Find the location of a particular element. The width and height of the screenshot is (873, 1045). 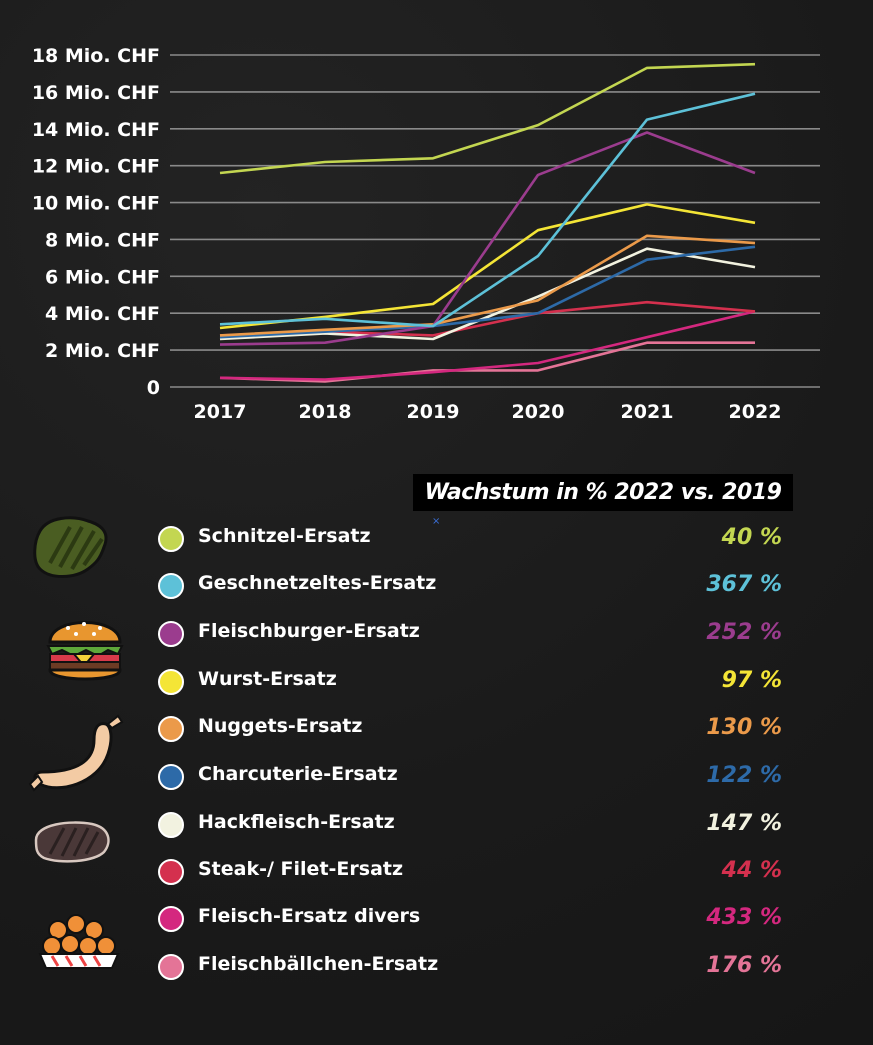

legend-item: Wurst-Ersatz 97 % is located at coordinates (478, 684).